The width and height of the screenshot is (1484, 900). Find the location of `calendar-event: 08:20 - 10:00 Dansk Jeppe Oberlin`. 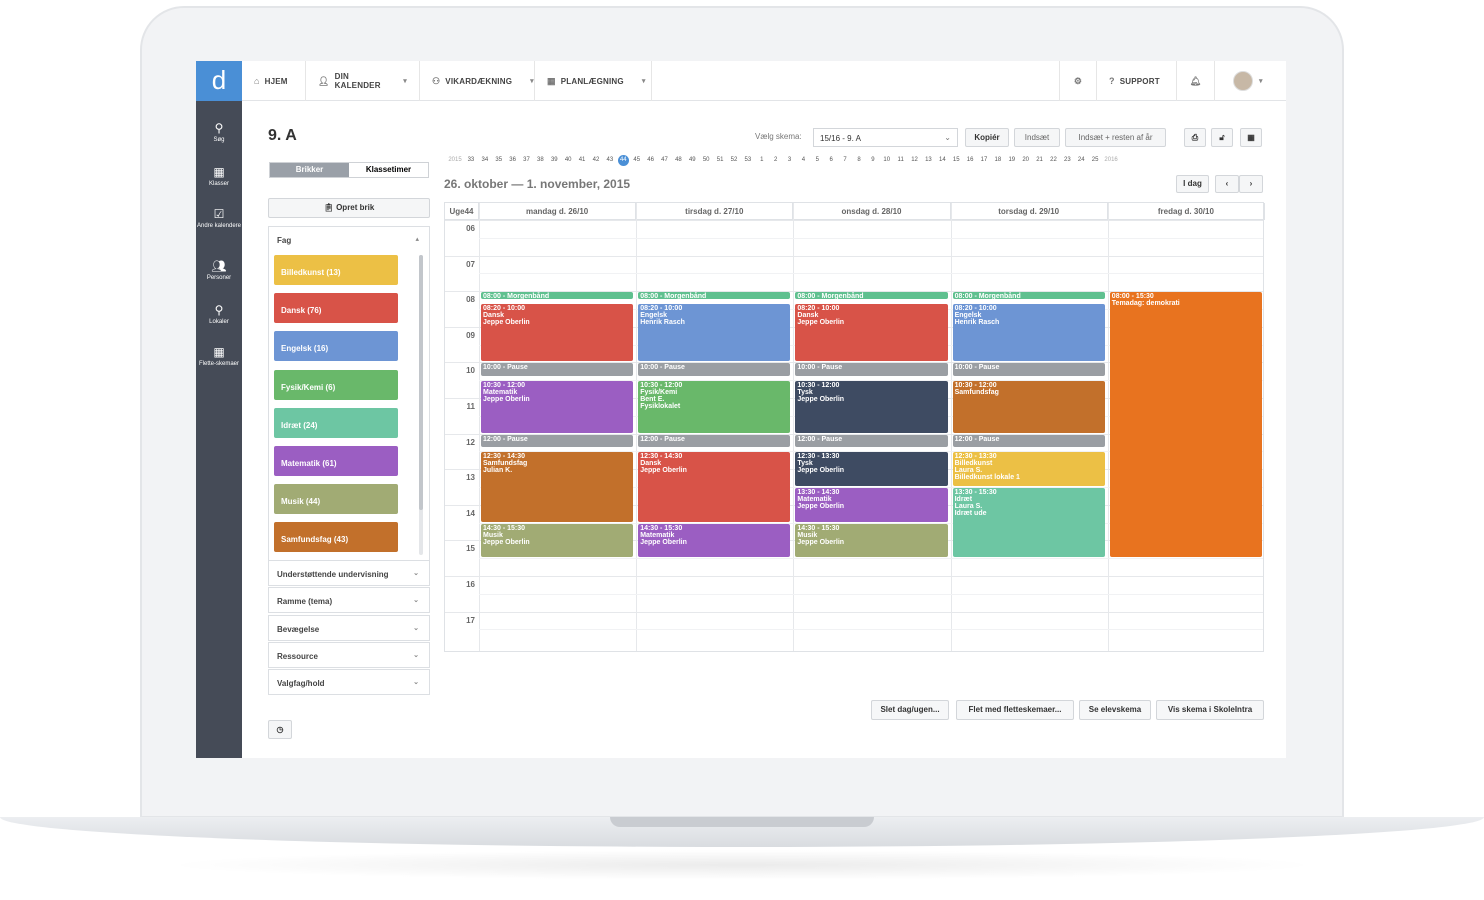

calendar-event: 08:20 - 10:00 Dansk Jeppe Oberlin is located at coordinates (871, 332).